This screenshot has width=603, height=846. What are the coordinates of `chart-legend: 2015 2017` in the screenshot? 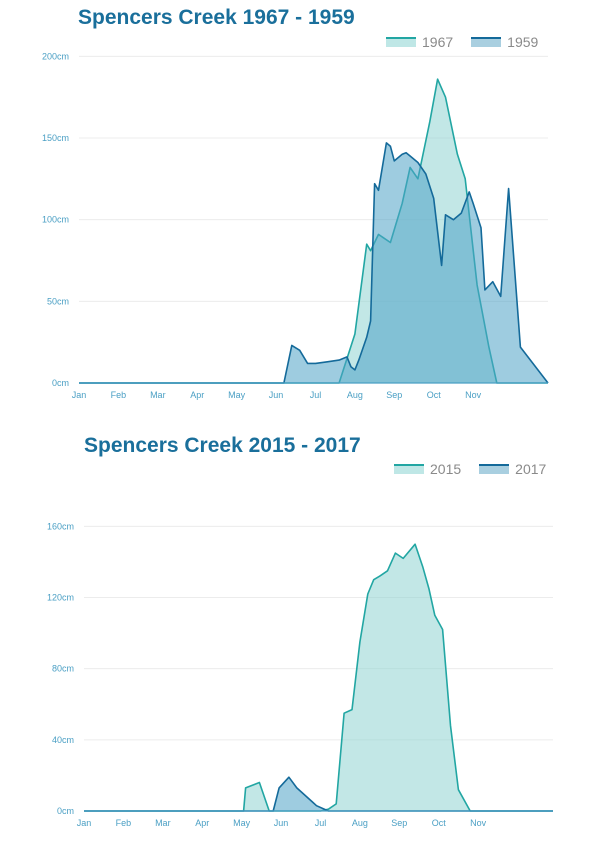 It's located at (470, 469).